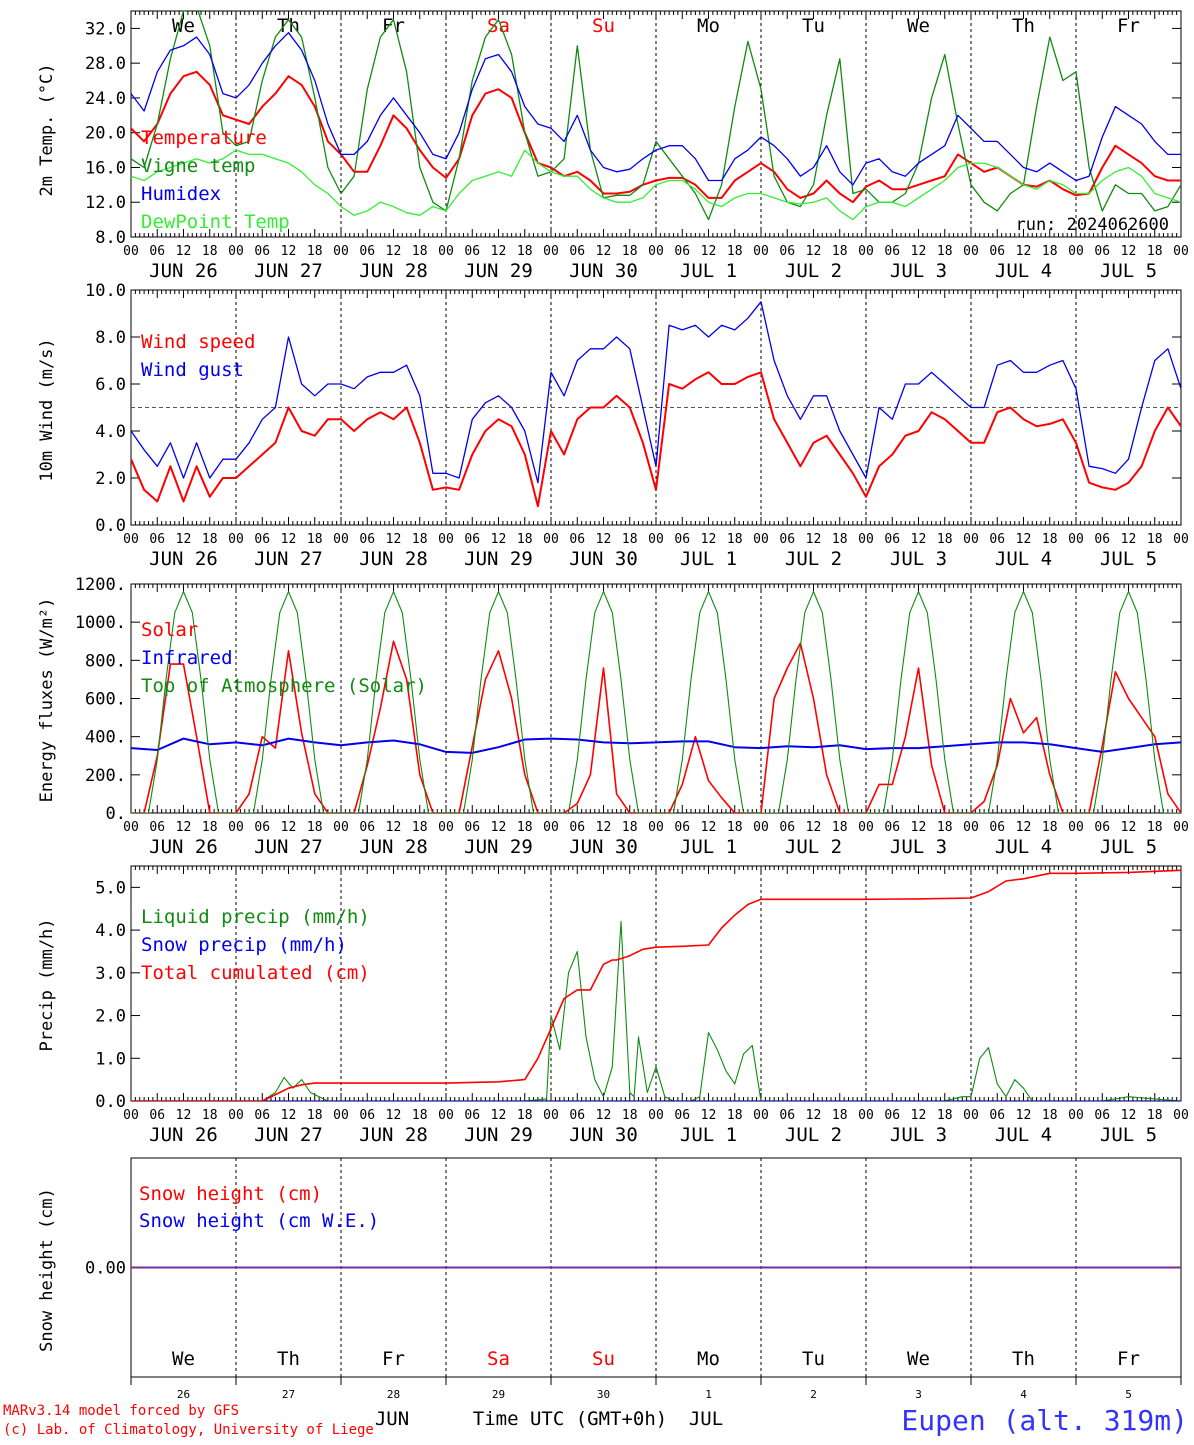 The width and height of the screenshot is (1194, 1445). What do you see at coordinates (105, 168) in the screenshot?
I see `y-tick-label: 16.0` at bounding box center [105, 168].